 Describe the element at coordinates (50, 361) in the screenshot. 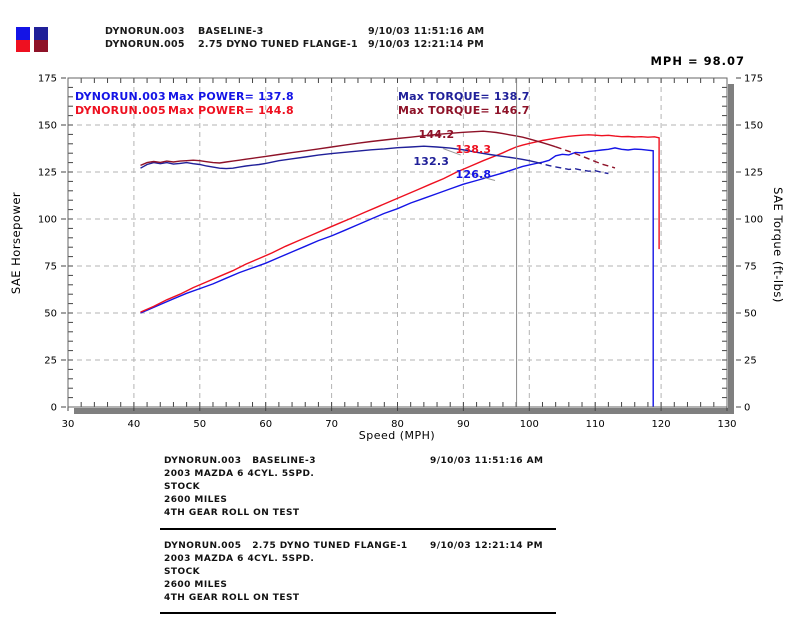

I see `y-tick-label-left: 25` at that location.